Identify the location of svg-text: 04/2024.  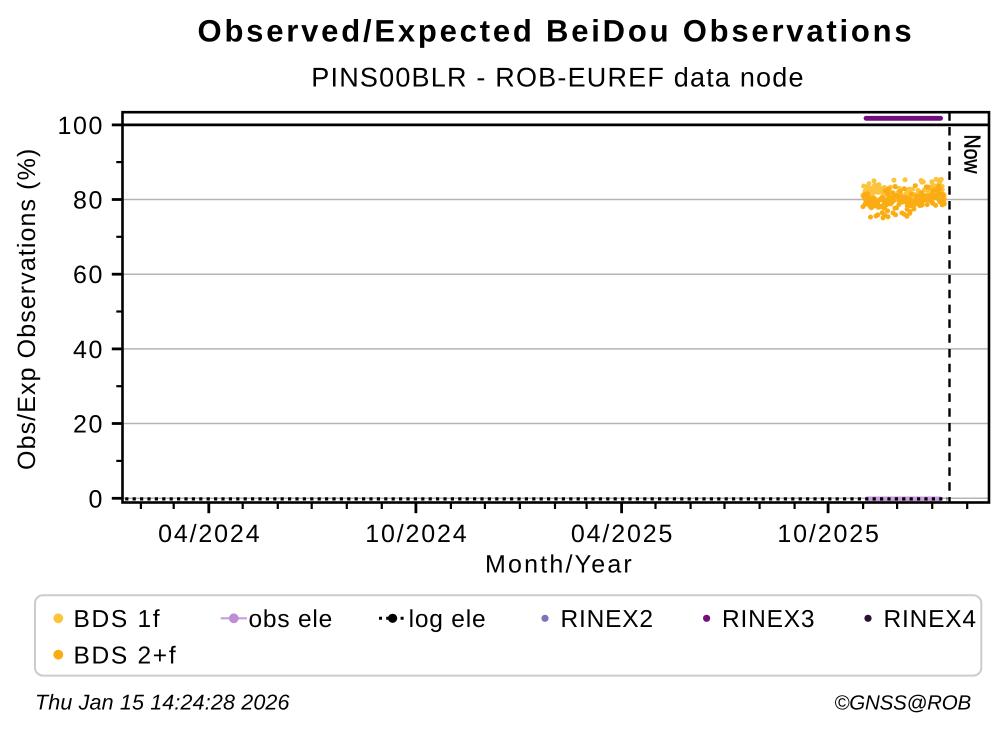
(209, 534).